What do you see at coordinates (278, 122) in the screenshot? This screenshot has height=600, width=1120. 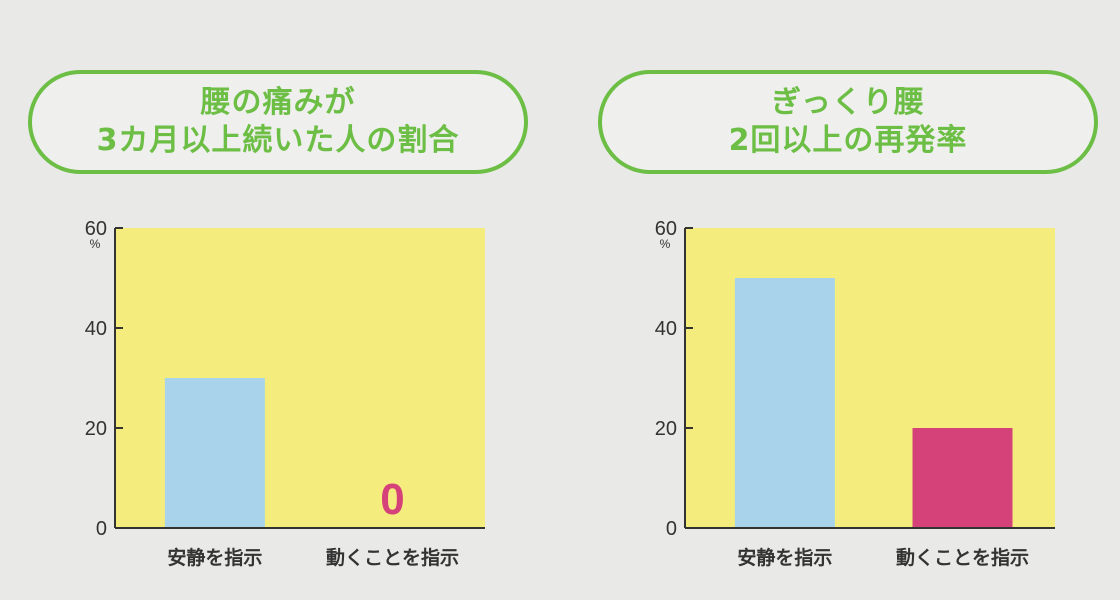 I see `chart-title-pill: 腰の痛みが 3カ月以上続いた人の割合` at bounding box center [278, 122].